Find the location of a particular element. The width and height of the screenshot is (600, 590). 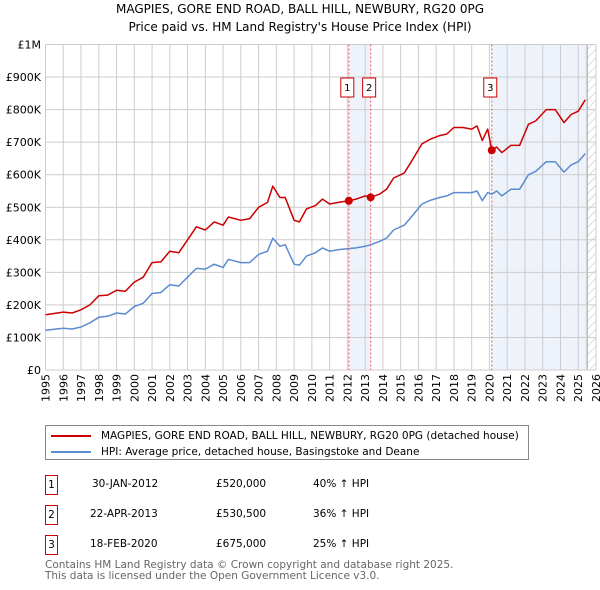

sale-price: £520,000 is located at coordinates (241, 484).